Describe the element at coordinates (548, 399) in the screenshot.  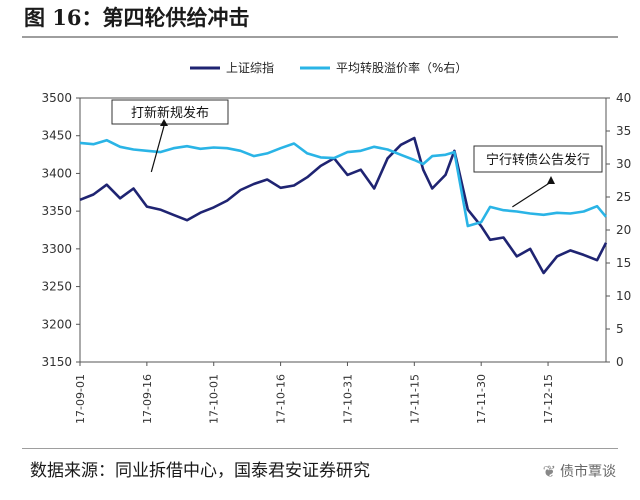
I see `x-tick-label: 17-12-15` at that location.